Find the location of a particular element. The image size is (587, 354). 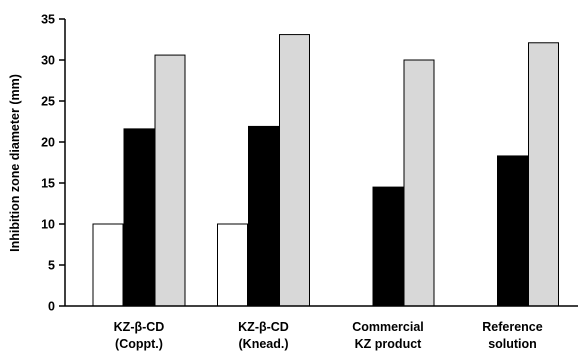

y-tick-label: 35 is located at coordinates (48, 20).